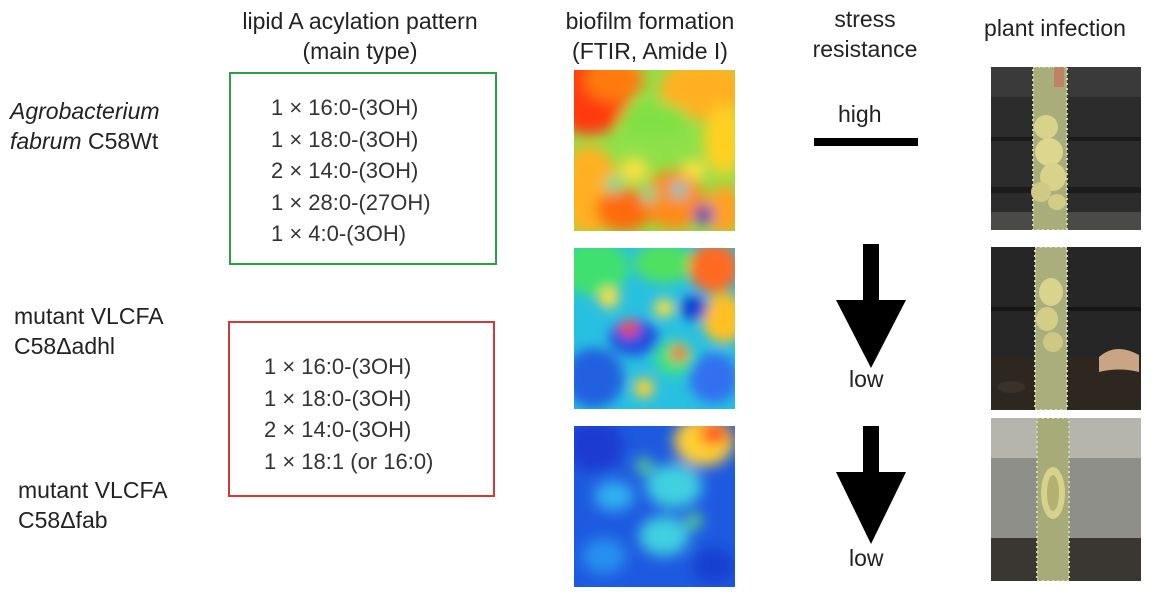 The image size is (1161, 593). What do you see at coordinates (865, 34) in the screenshot?
I see `header-stress: stress resistance` at bounding box center [865, 34].